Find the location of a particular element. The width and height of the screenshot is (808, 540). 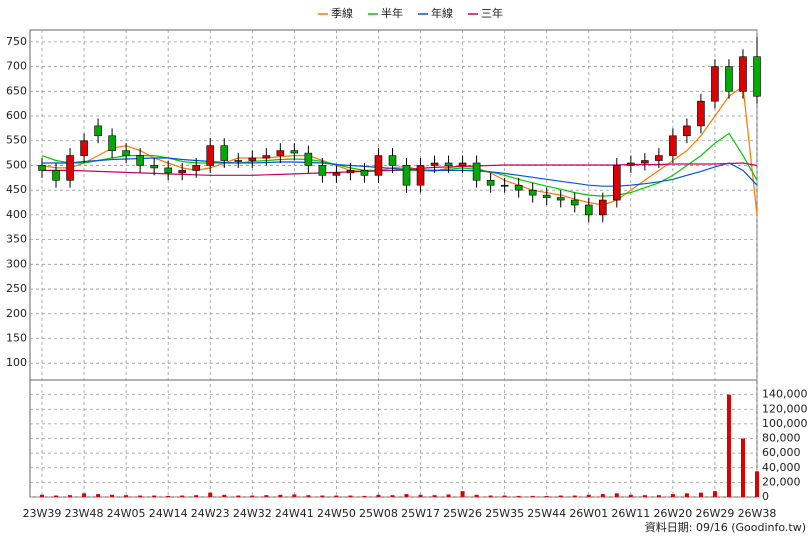

x-tick-label: 26W11 is located at coordinates (630, 513).